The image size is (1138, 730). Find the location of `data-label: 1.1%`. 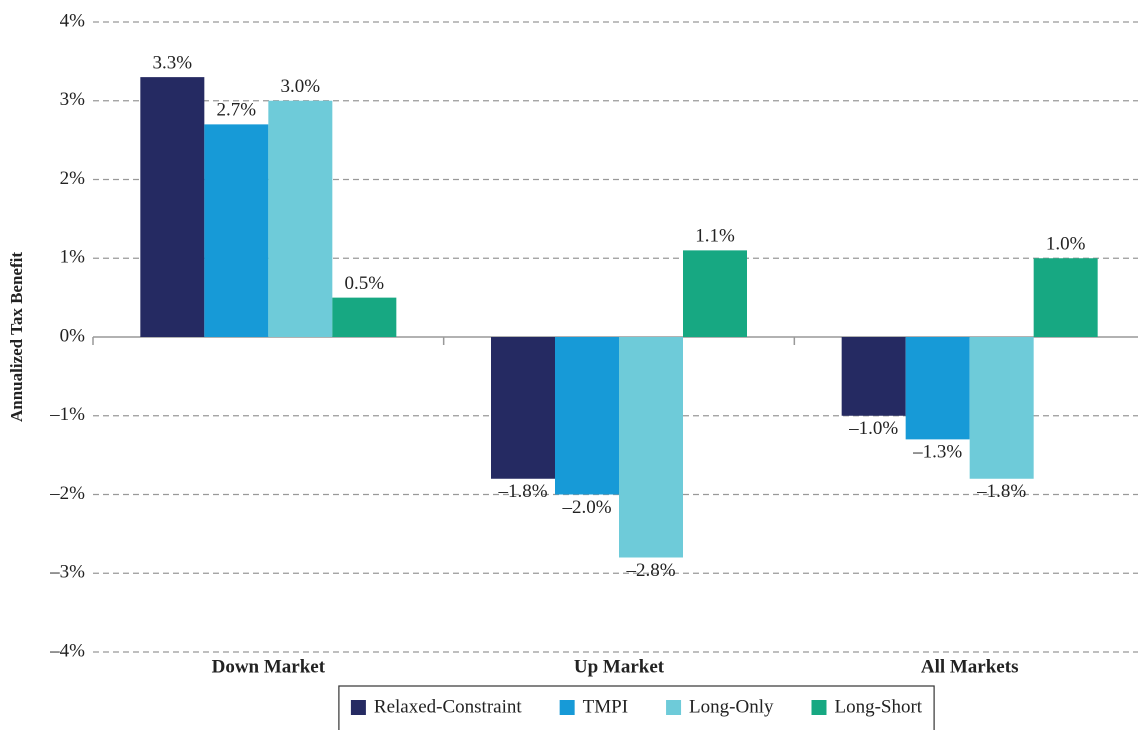

data-label: 1.1% is located at coordinates (715, 236).